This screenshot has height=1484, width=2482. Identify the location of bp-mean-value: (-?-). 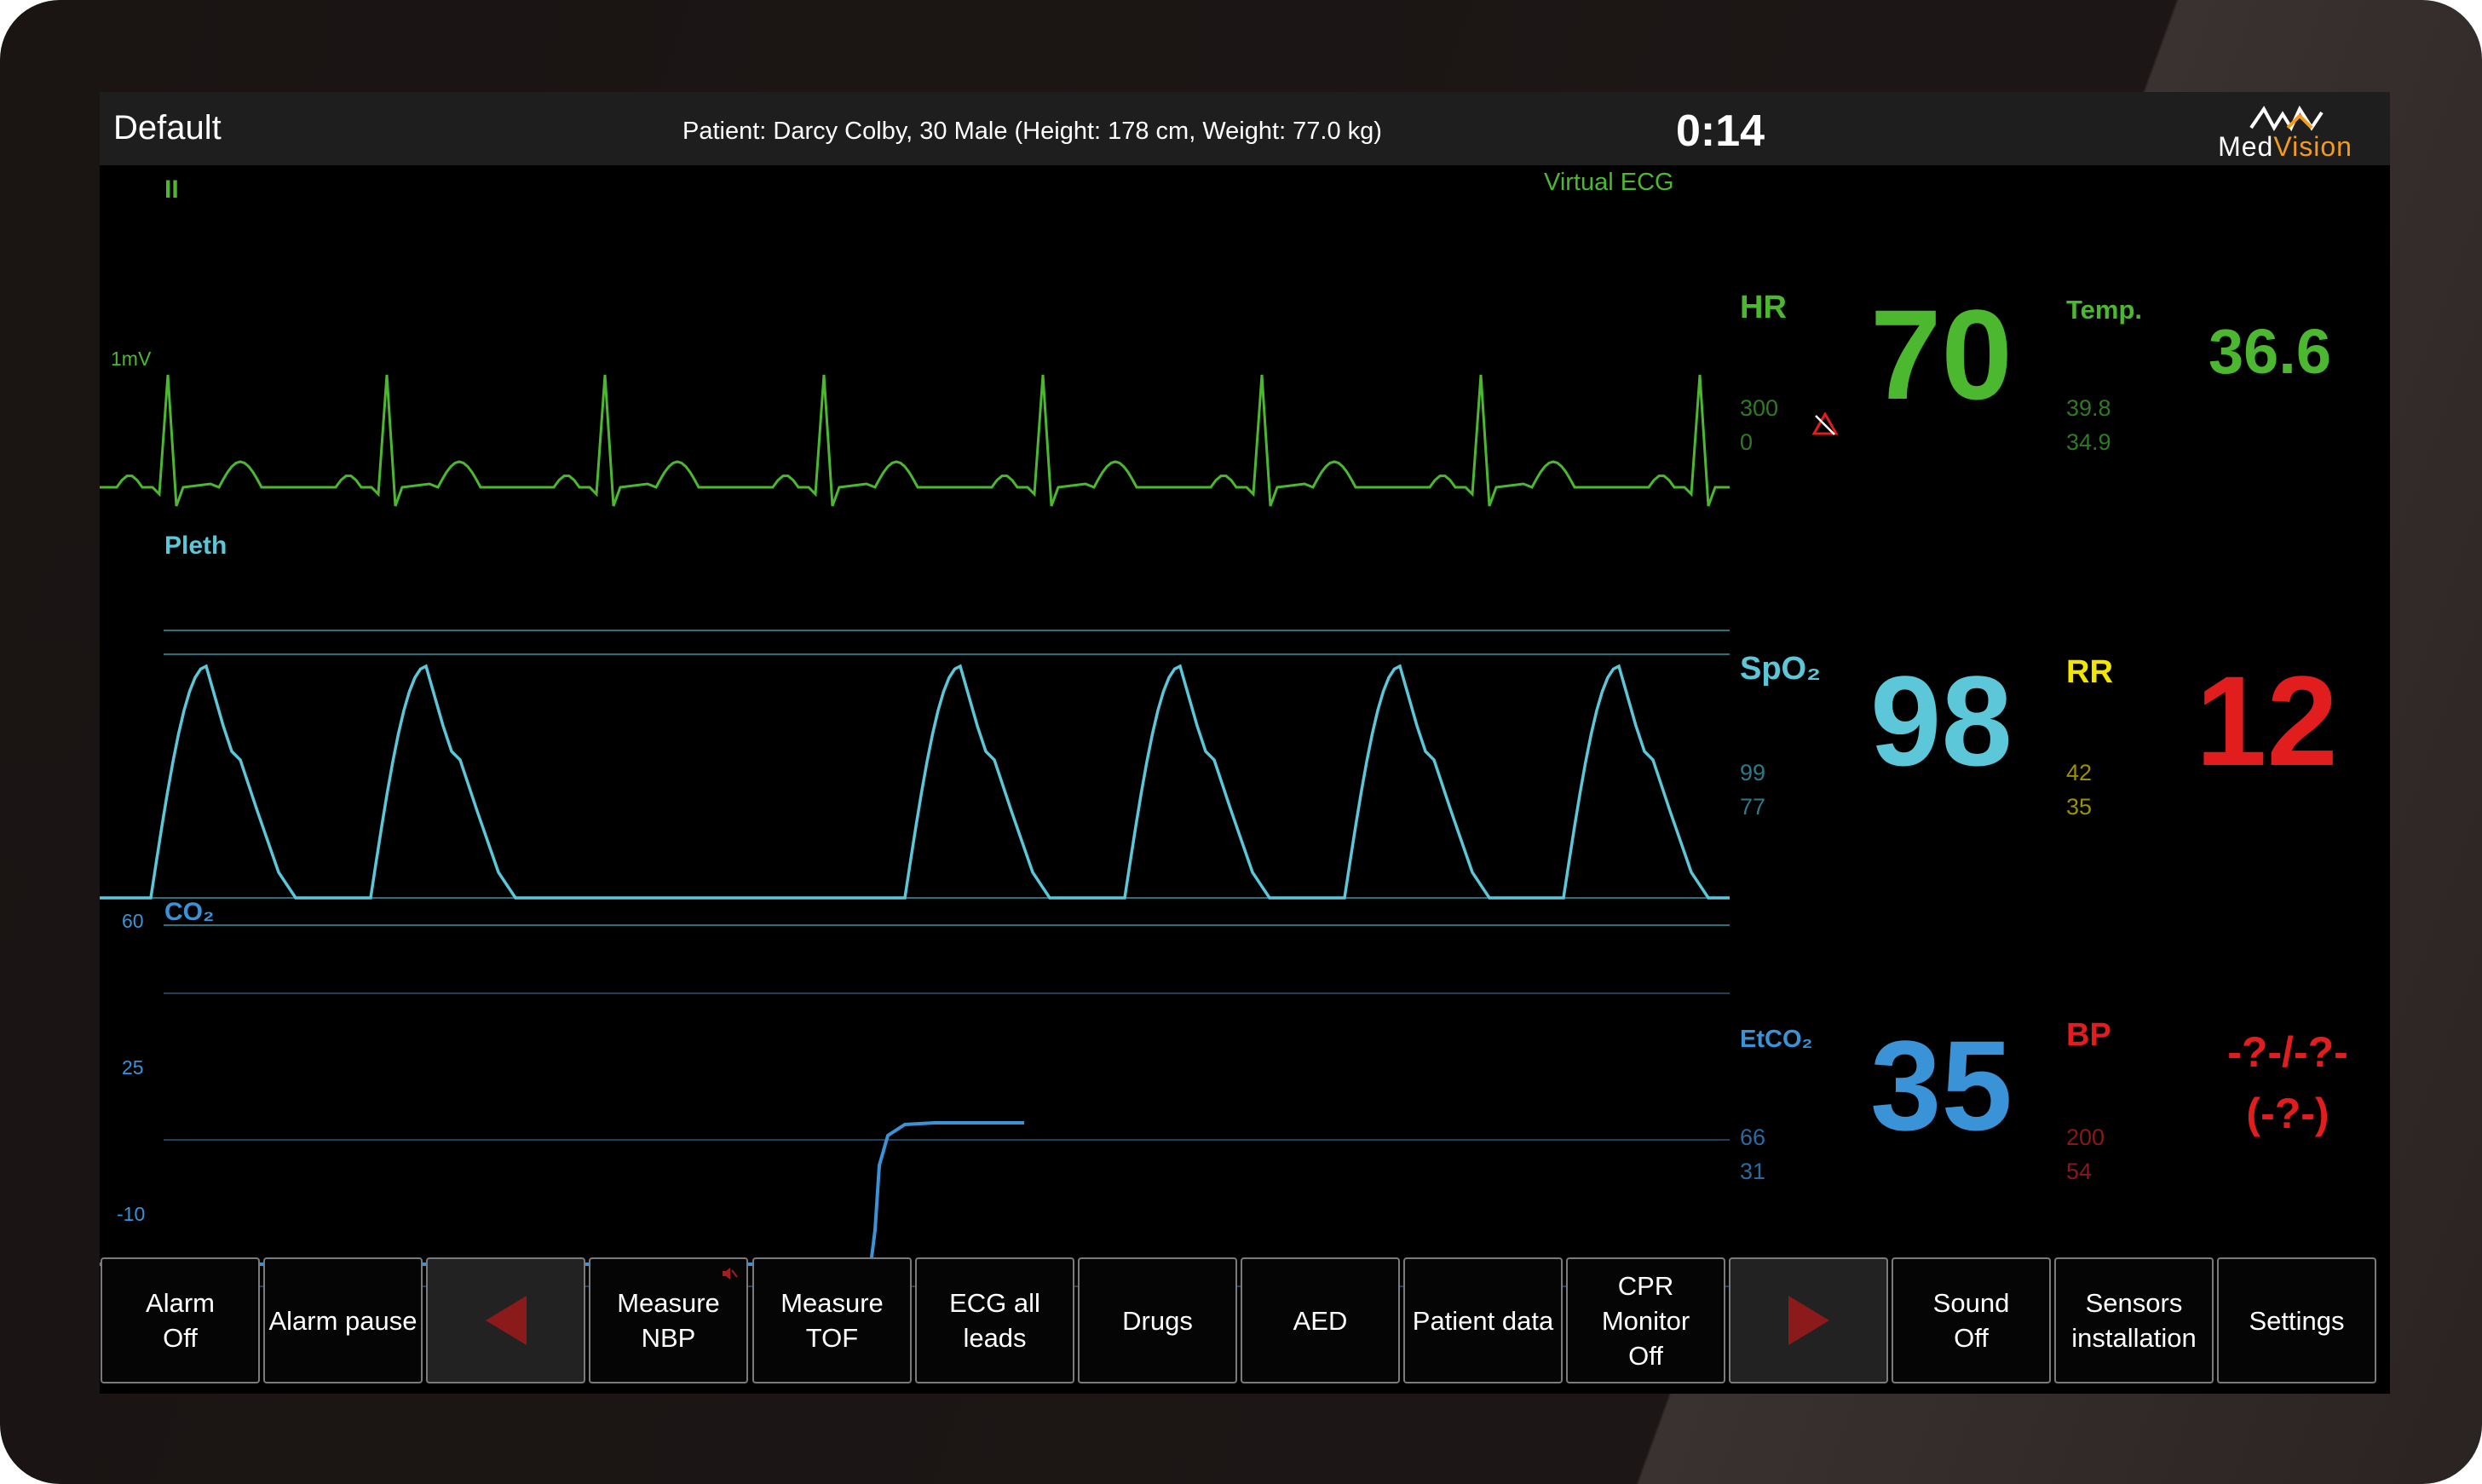
(2287, 1113).